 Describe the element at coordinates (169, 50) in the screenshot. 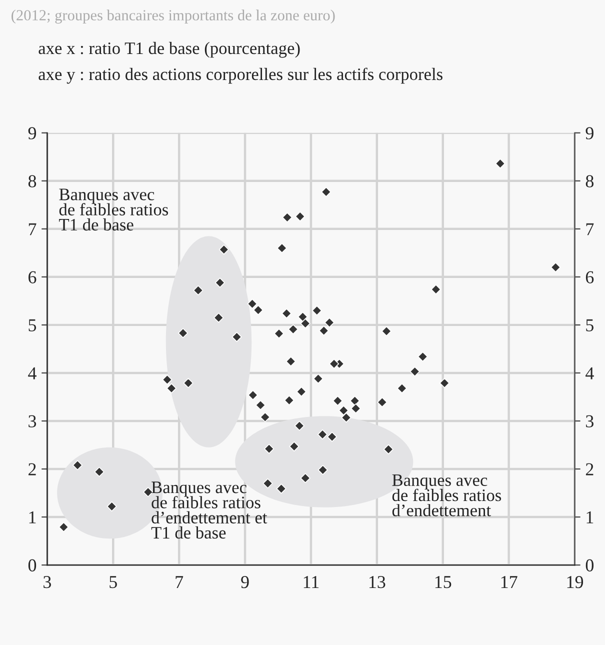

I see `text: axe x : ratio T1 de base (pourcentage)` at that location.